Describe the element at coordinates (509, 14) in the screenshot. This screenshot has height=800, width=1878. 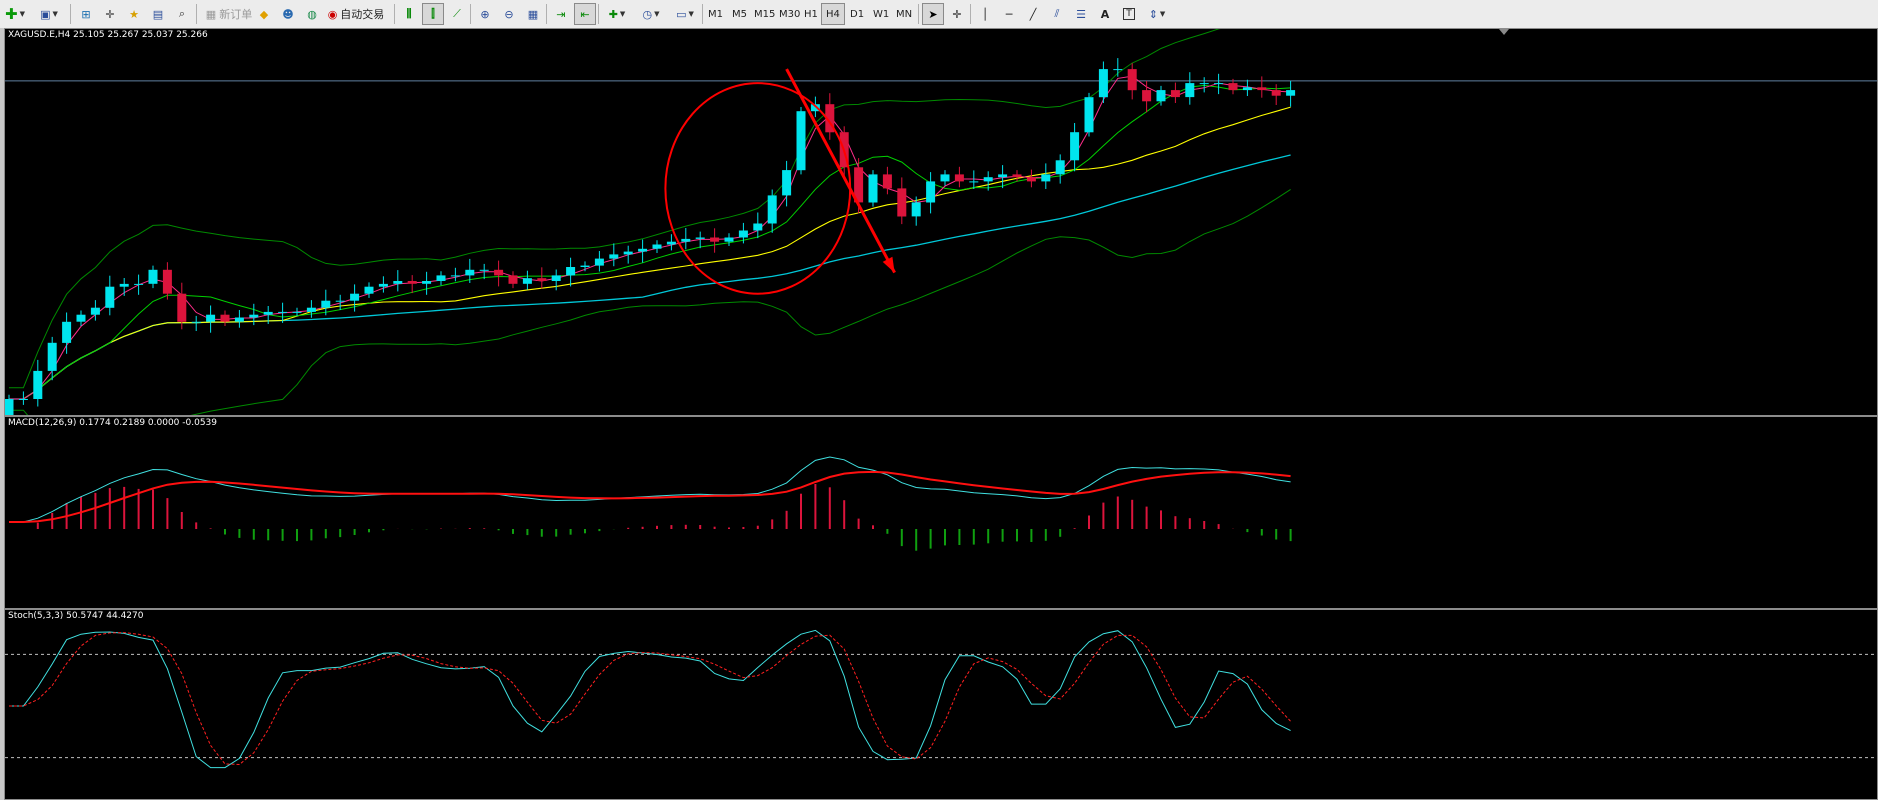
I see `zoom-out-button: ⊖` at that location.